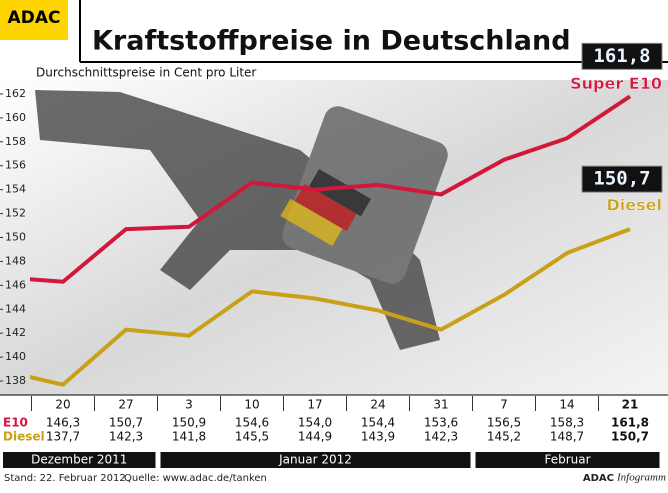 The width and height of the screenshot is (668, 493). I want to click on month-label: Februar, so click(567, 460).